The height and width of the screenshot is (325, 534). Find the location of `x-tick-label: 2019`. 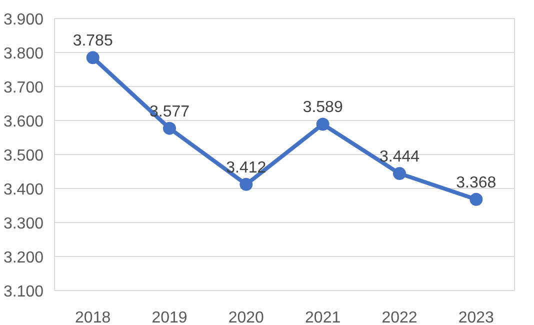

x-tick-label: 2019 is located at coordinates (170, 317).